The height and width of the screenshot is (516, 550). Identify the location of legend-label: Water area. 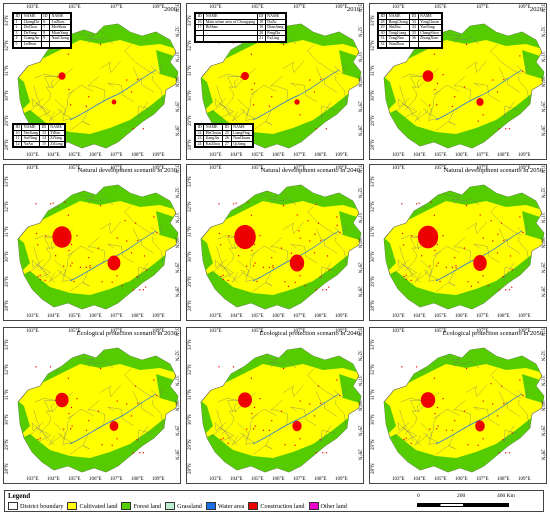
(231, 506).